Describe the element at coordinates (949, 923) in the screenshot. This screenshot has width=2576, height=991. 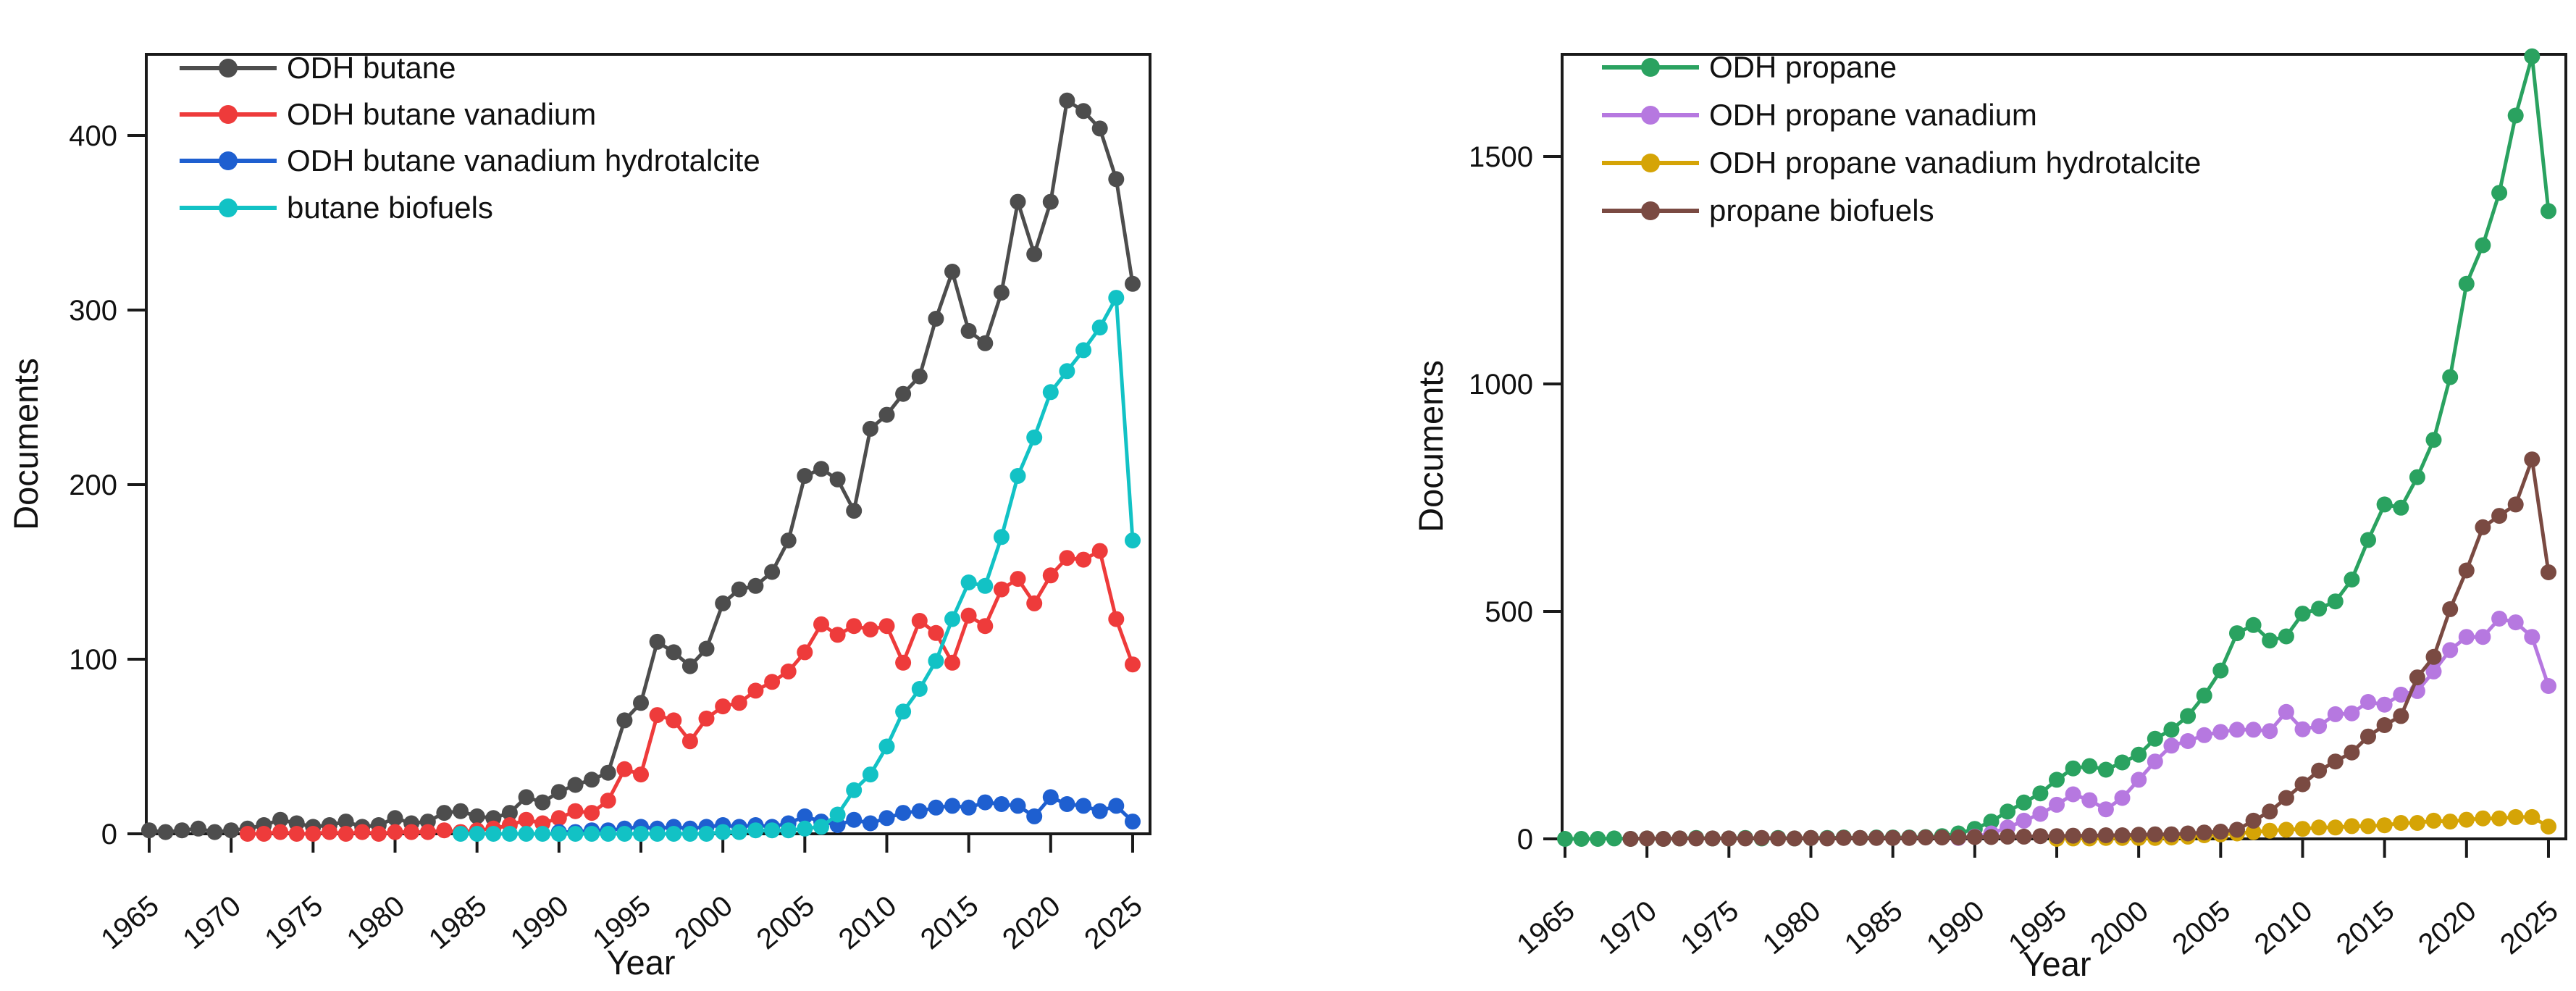
I see `x-tick-label: 2015` at that location.